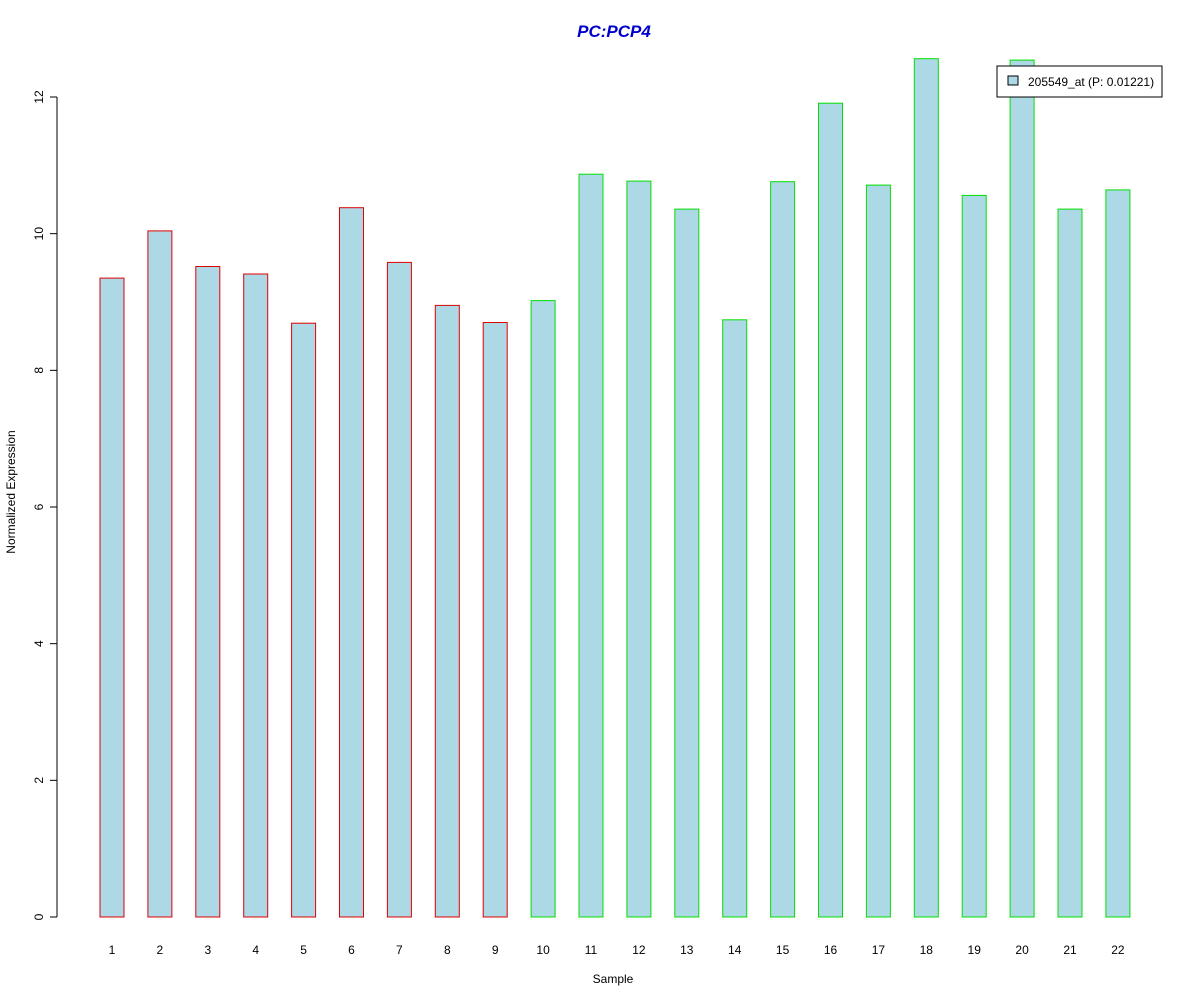  Describe the element at coordinates (39, 506) in the screenshot. I see `y-tick-label: 6` at that location.